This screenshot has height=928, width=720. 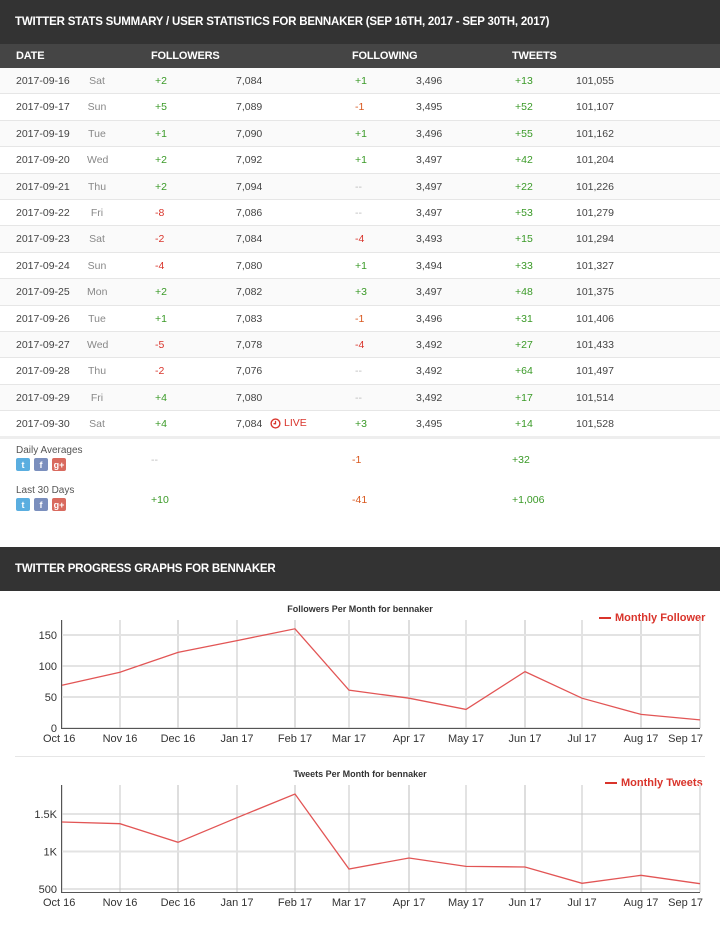 I want to click on row-tweets-delta: +55, so click(x=524, y=133).